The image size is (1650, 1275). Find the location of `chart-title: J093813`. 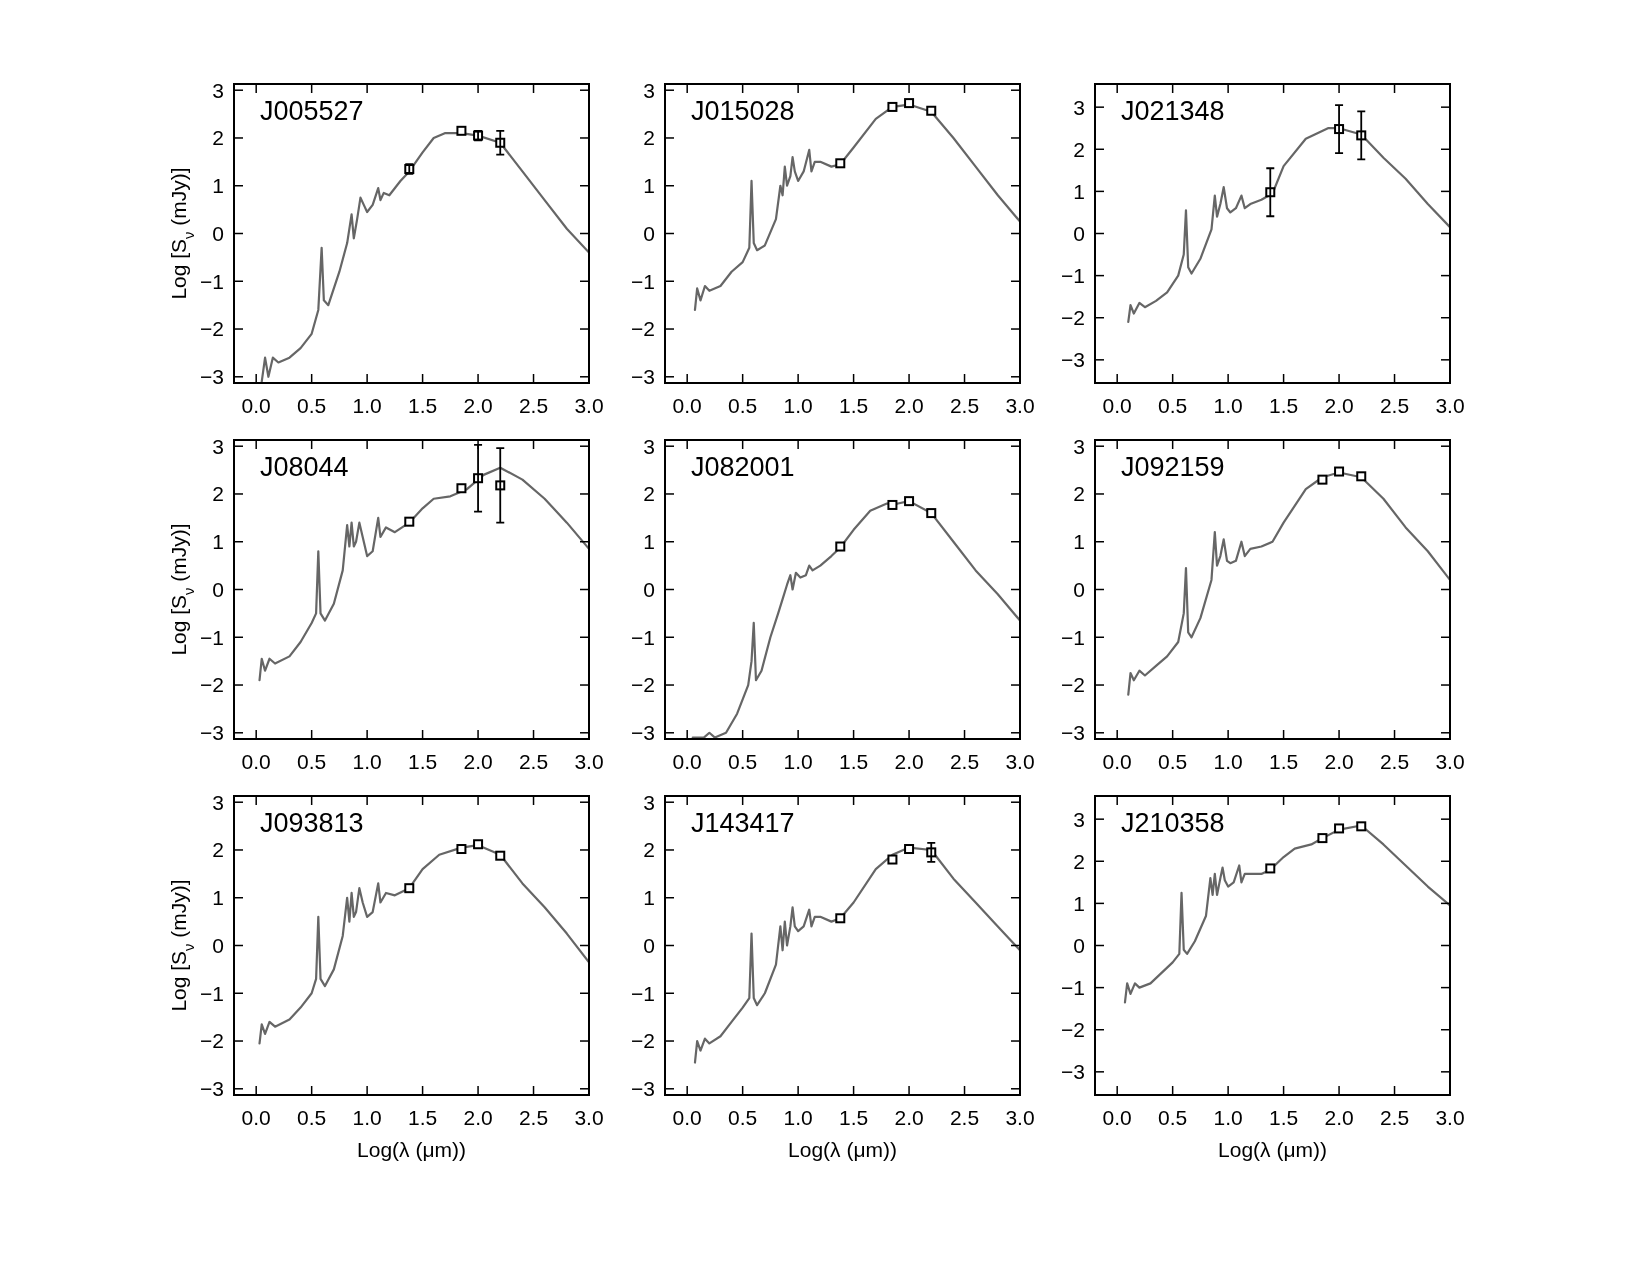

chart-title: J093813 is located at coordinates (312, 823).